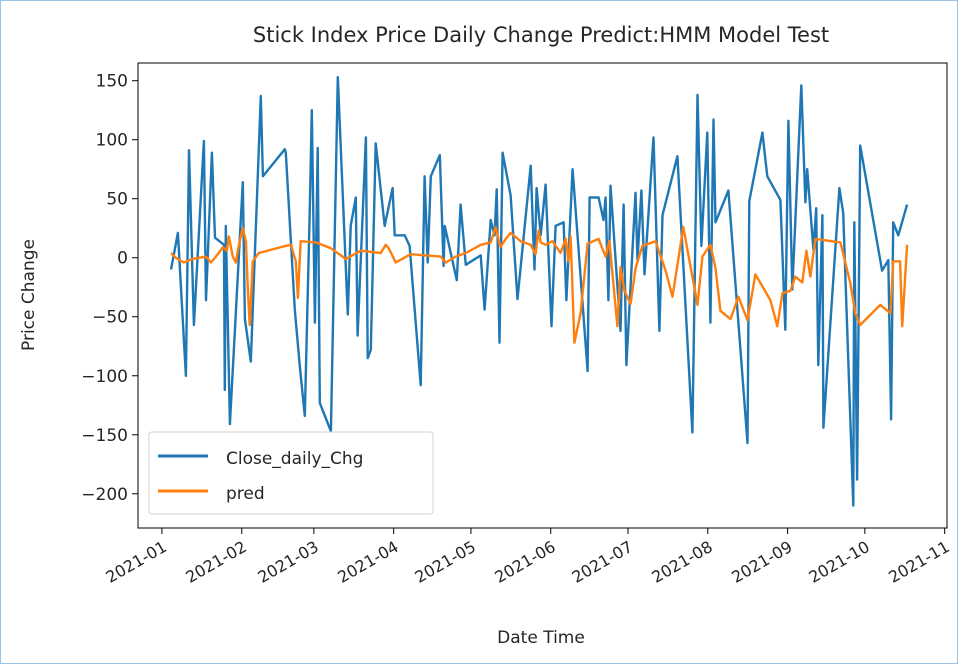 This screenshot has height=667, width=958. Describe the element at coordinates (104, 377) in the screenshot. I see `y-tick-label: −100` at that location.